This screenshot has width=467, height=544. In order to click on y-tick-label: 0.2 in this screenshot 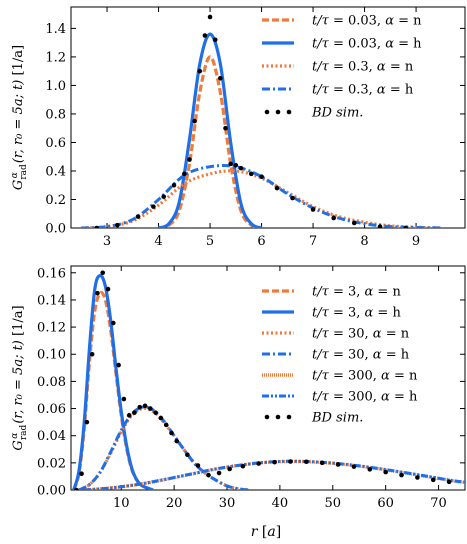, I will do `click(55, 200)`.